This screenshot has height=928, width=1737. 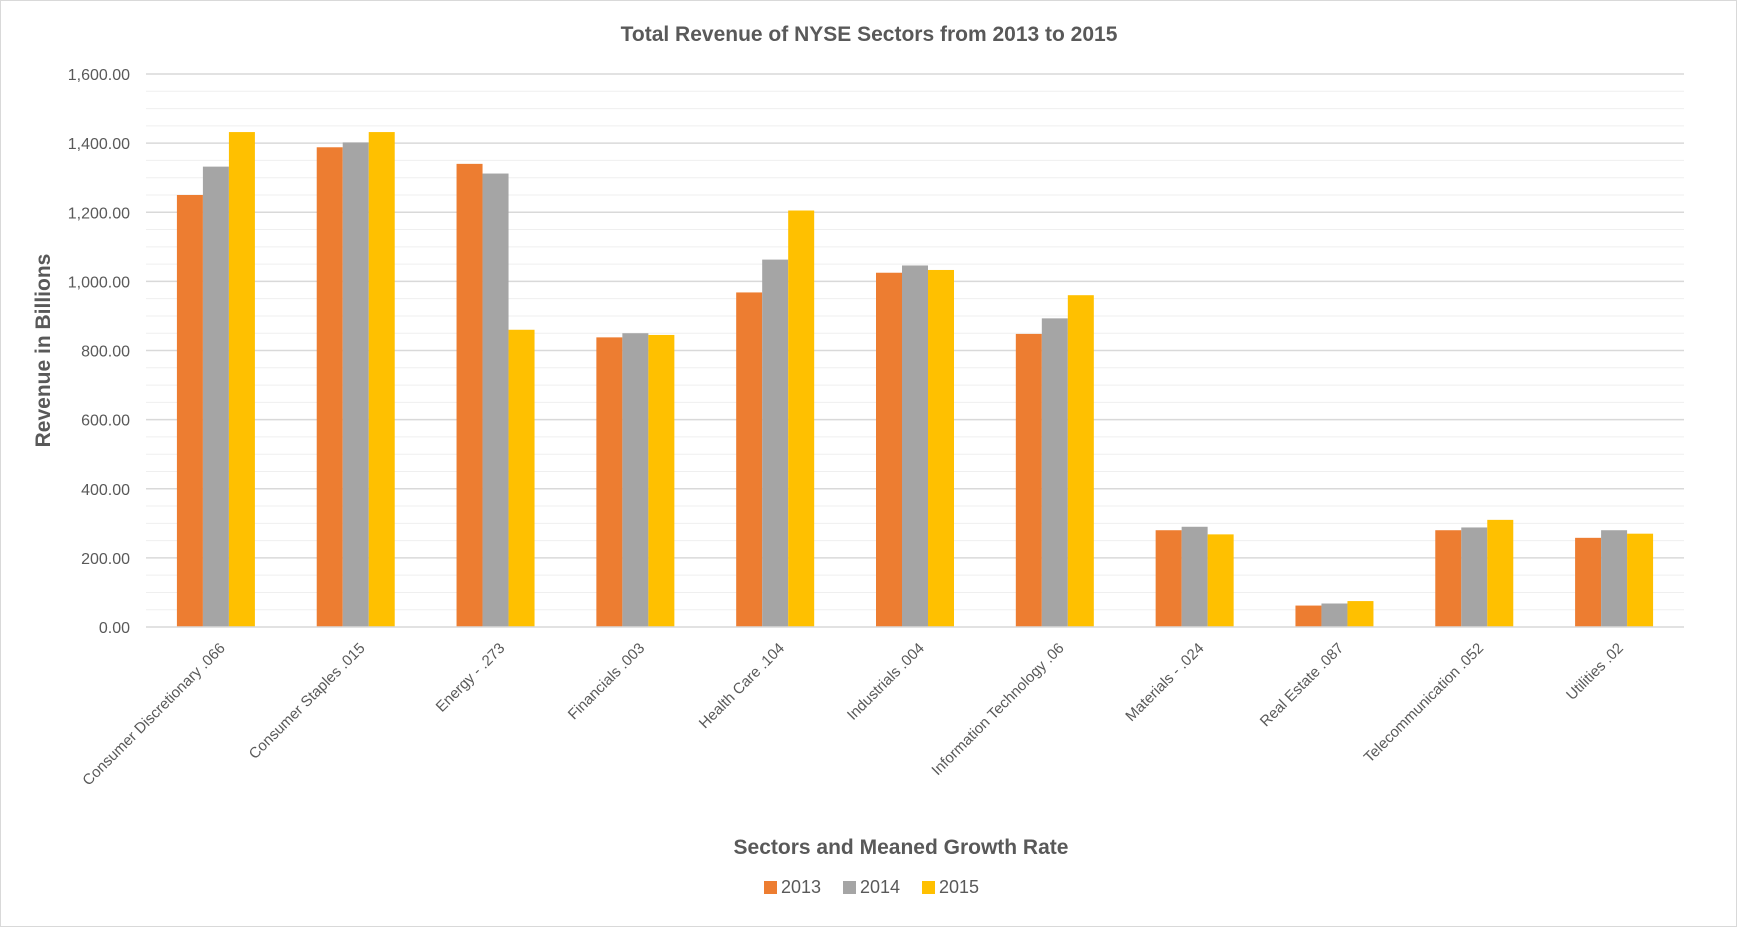 What do you see at coordinates (99, 75) in the screenshot?
I see `y-tick-label: 1,600.00` at bounding box center [99, 75].